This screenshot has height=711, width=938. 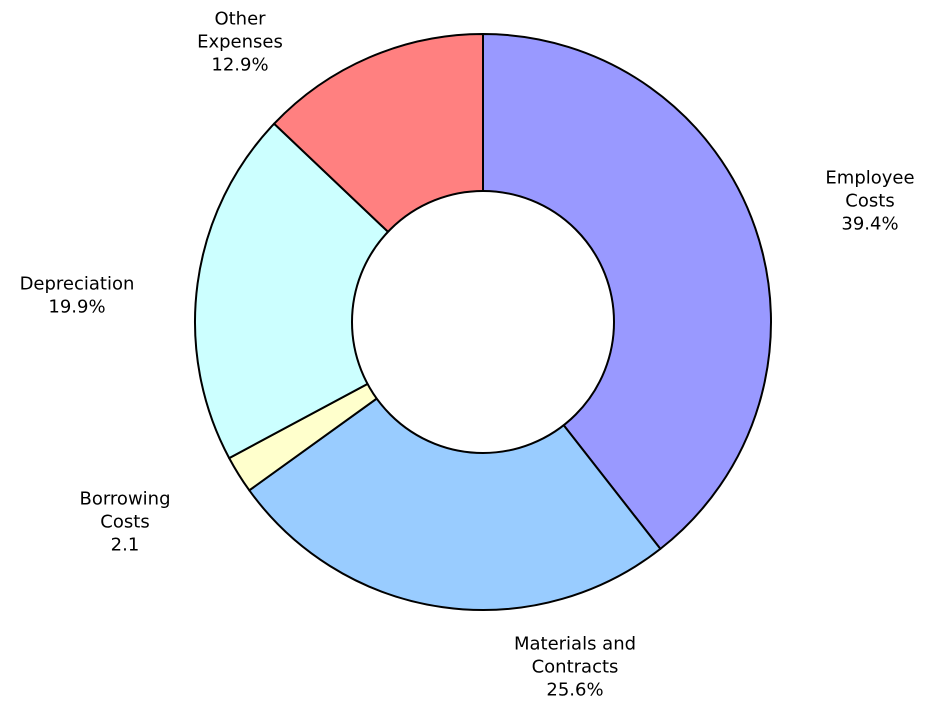 I want to click on label-borrowing-costs: Borrowing Costs 2.1, so click(x=124, y=521).